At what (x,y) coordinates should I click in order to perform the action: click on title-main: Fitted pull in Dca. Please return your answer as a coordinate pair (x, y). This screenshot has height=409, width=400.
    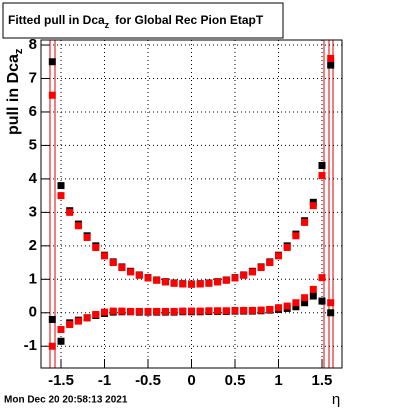
    Looking at the image, I should click on (56, 20).